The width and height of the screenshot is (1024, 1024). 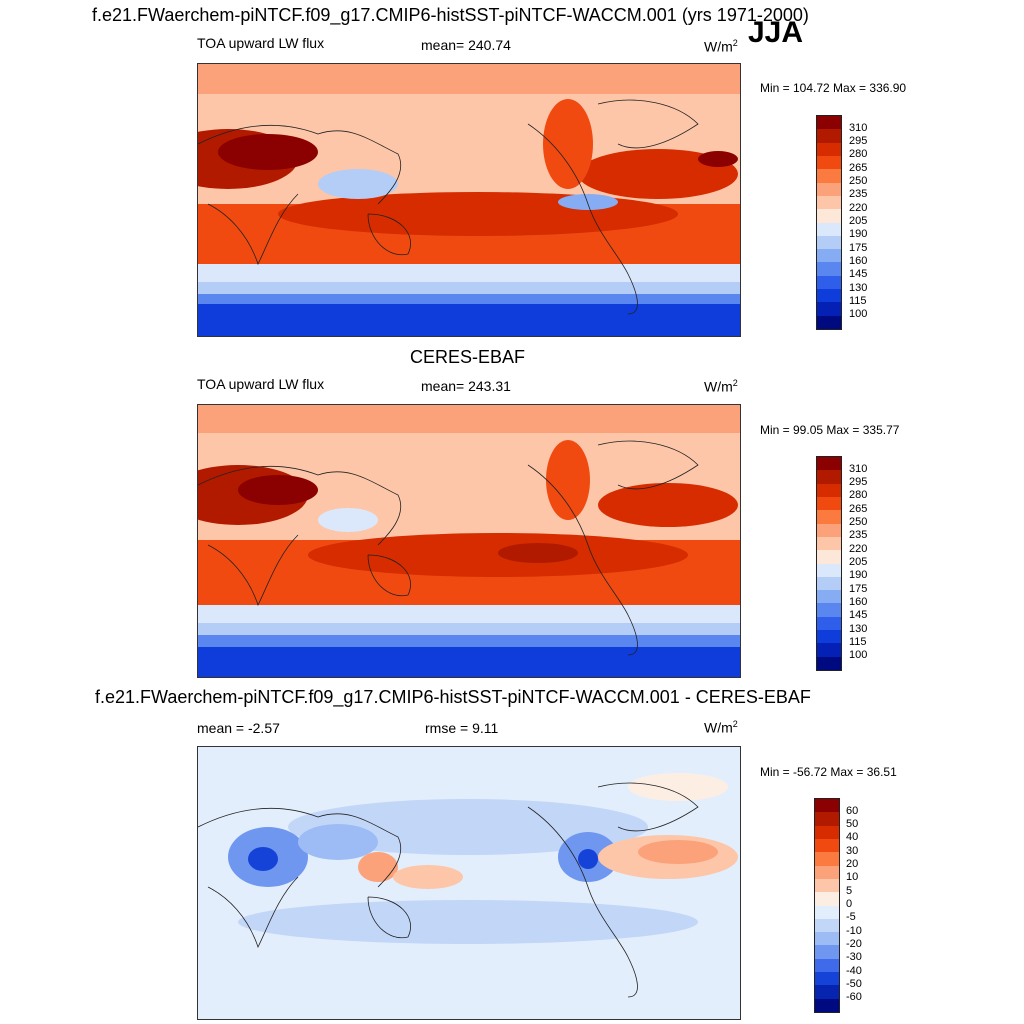 What do you see at coordinates (466, 45) in the screenshot?
I see `panel1-mean: mean= 240.74` at bounding box center [466, 45].